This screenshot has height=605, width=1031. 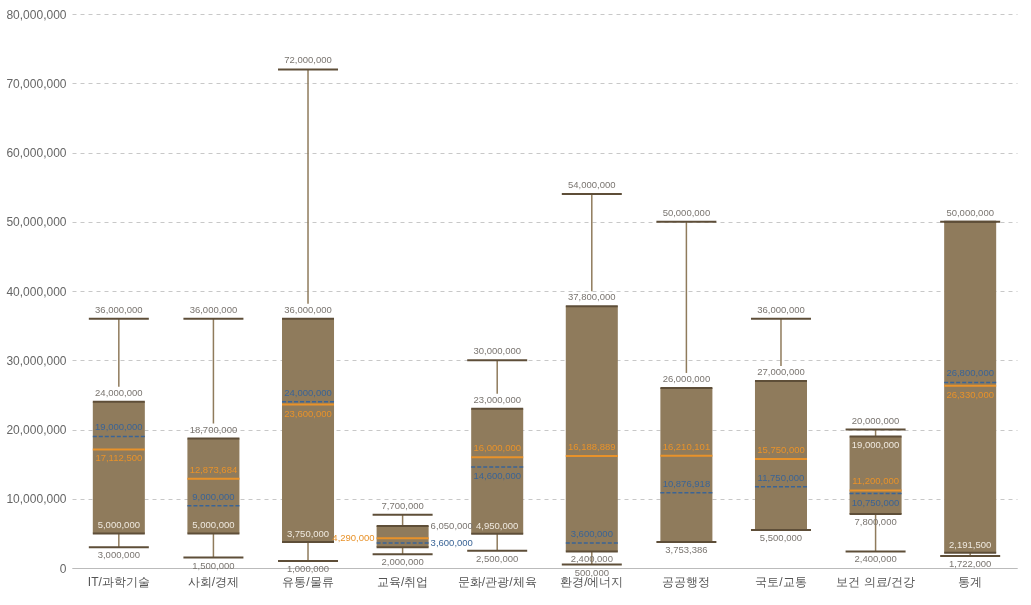 What do you see at coordinates (36, 360) in the screenshot?
I see `y-tick-label: 30,000,000` at bounding box center [36, 360].